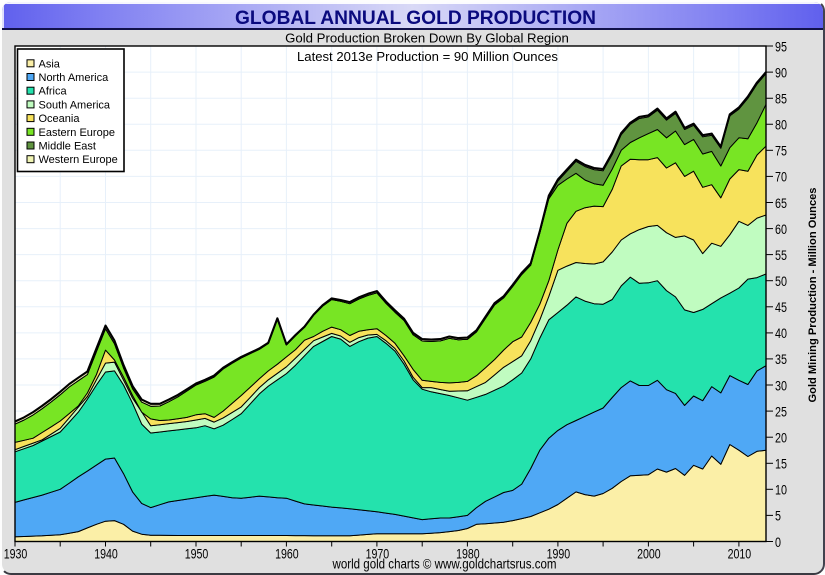 This screenshot has height=575, width=825. Describe the element at coordinates (781, 464) in the screenshot. I see `svg-text: 15` at that location.